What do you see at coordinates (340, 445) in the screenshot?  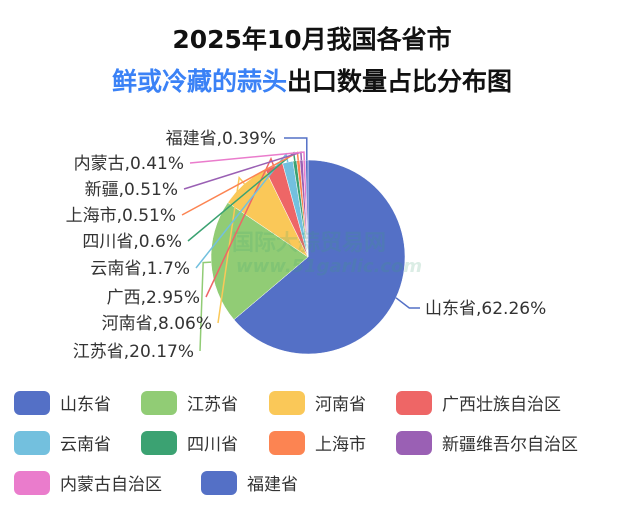 I see `legend-label: 上海市` at bounding box center [340, 445].